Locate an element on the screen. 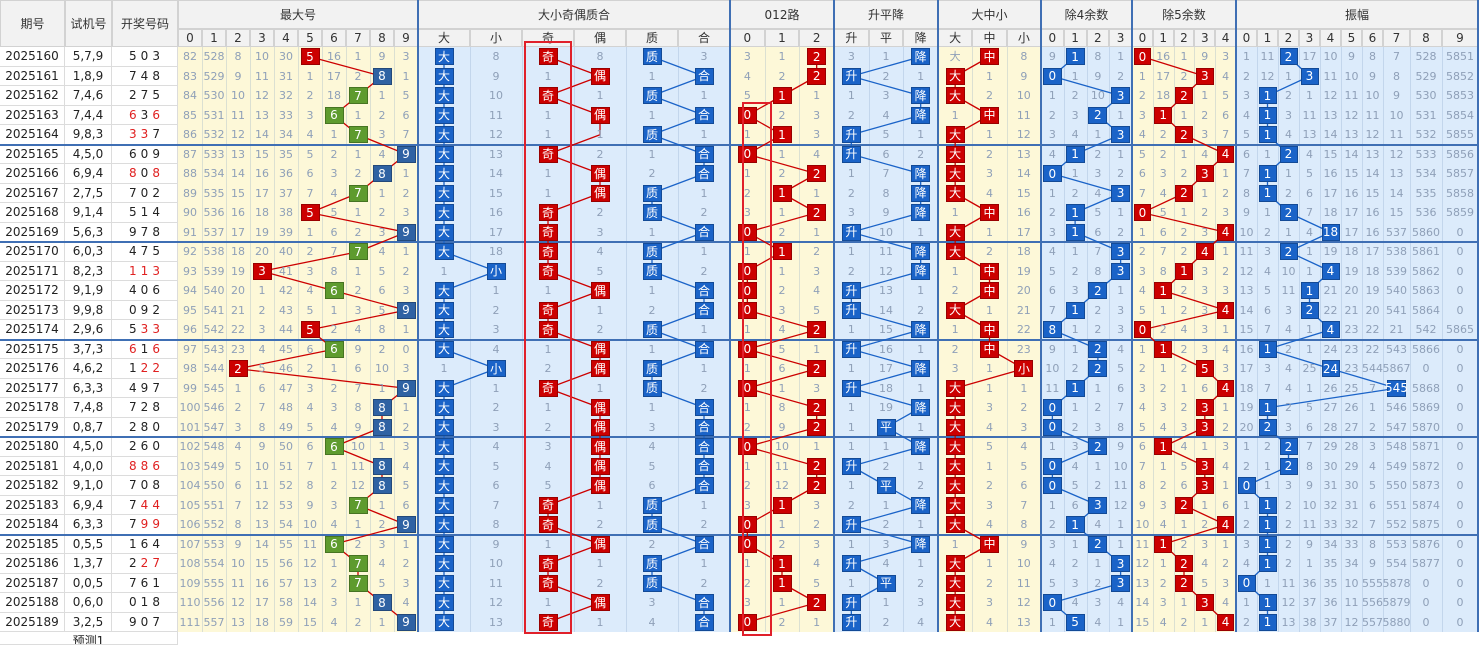 Image resolution: width=1484 pixels, height=645 pixels. max-cell: 98 is located at coordinates (190, 369).